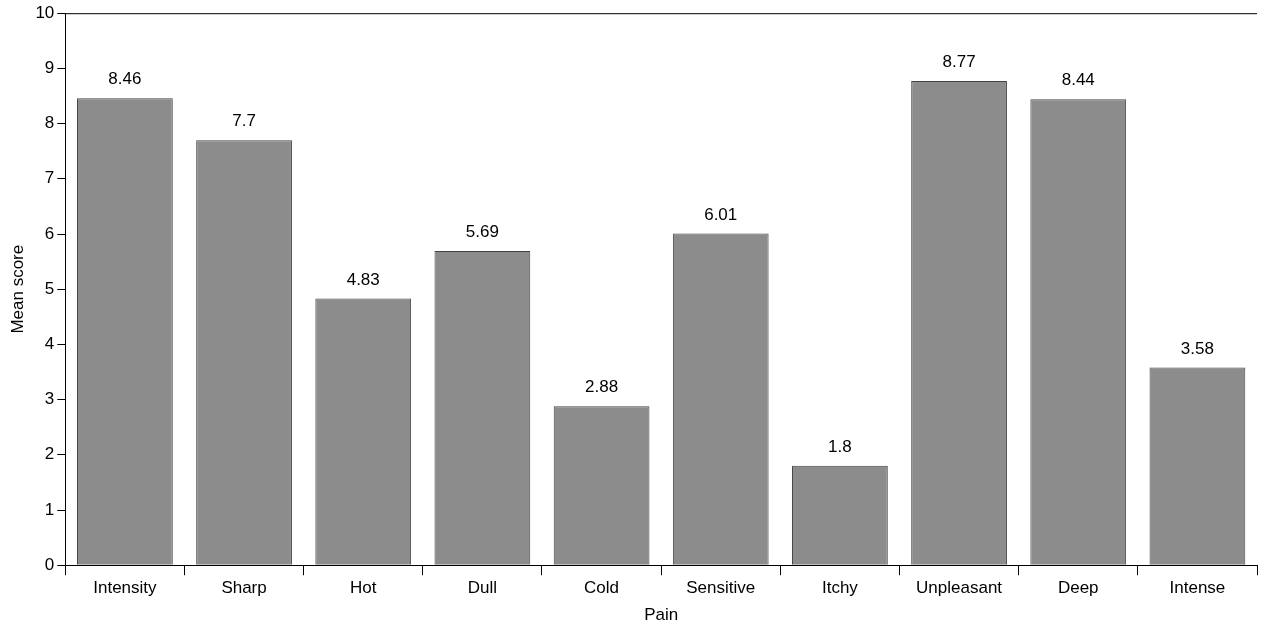 This screenshot has width=1267, height=634. Describe the element at coordinates (49, 288) in the screenshot. I see `y-tick-label: 5` at that location.